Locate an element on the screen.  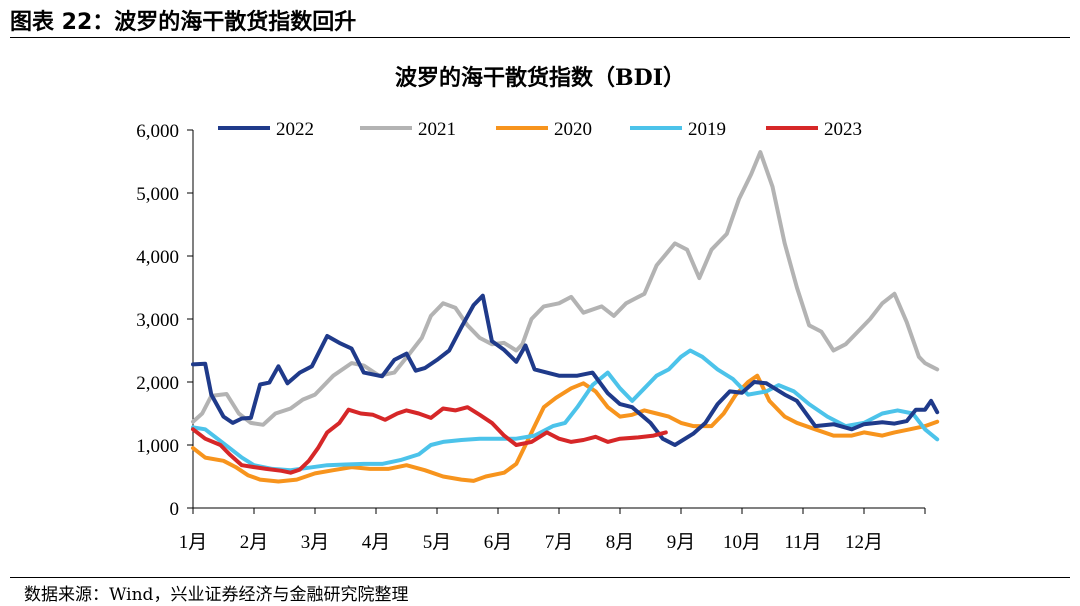
x-tick-label: 4月 is located at coordinates (376, 542).